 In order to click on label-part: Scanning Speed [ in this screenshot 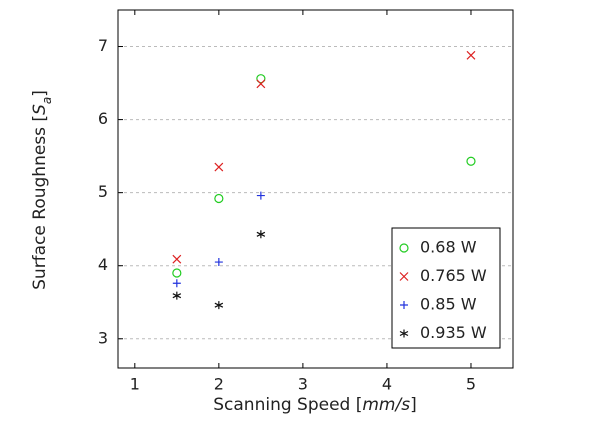, I will do `click(287, 405)`.